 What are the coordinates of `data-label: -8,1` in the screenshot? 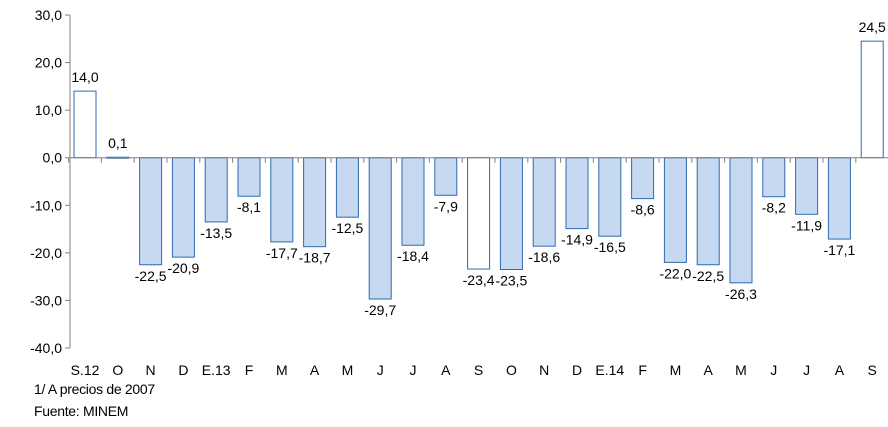 It's located at (249, 207).